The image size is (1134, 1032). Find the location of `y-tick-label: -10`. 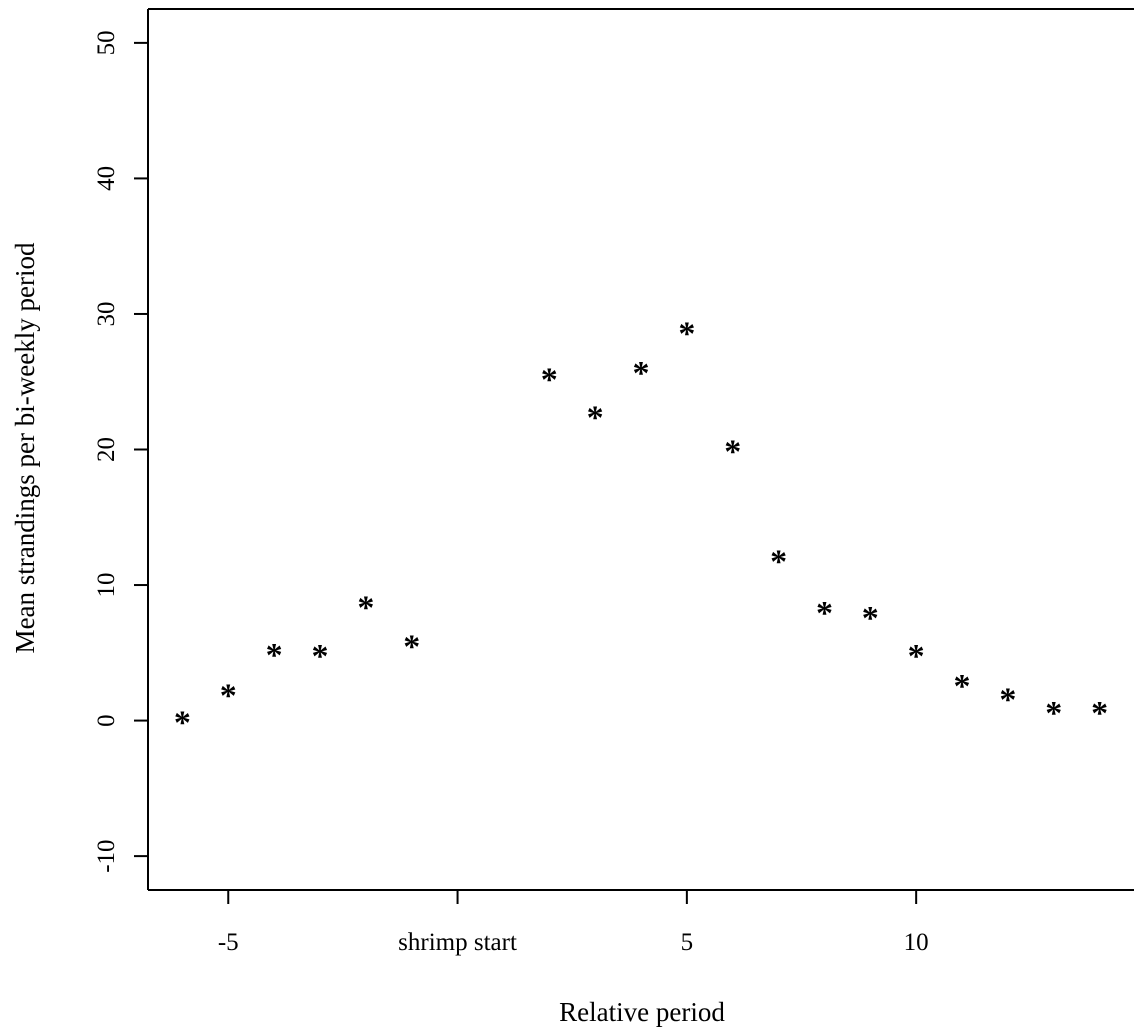

y-tick-label: -10 is located at coordinates (106, 855).